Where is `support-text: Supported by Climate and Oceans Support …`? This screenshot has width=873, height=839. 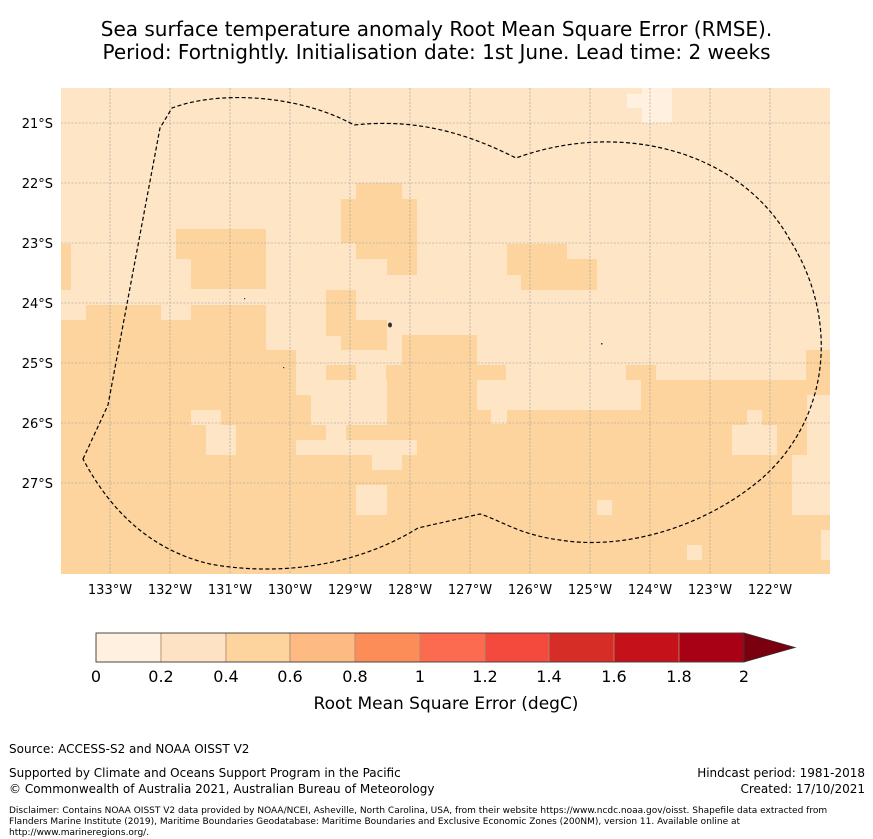
support-text: Supported by Climate and Oceans Support … is located at coordinates (205, 773).